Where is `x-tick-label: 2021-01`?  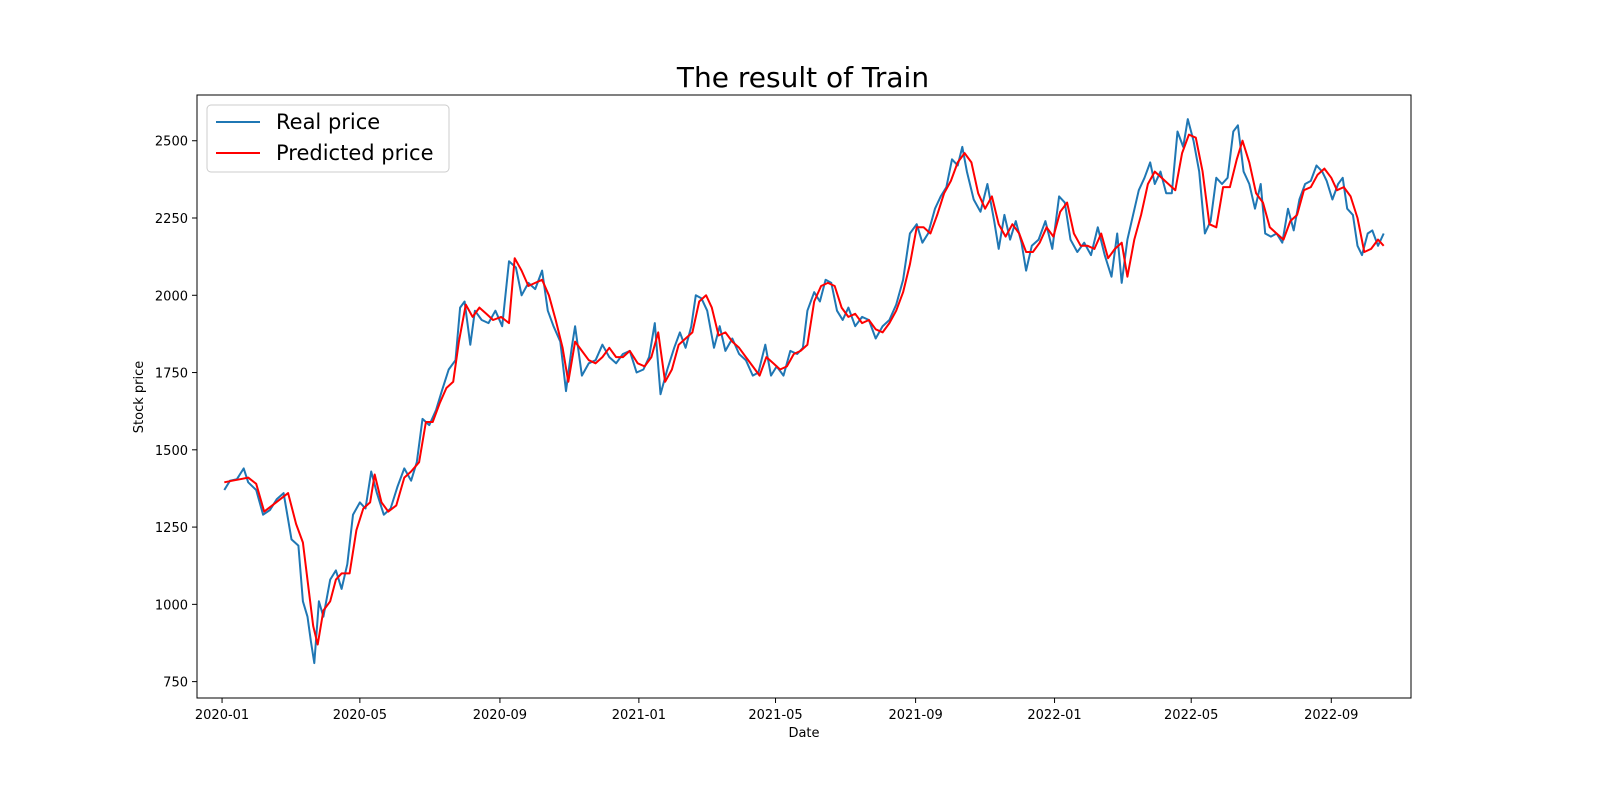 x-tick-label: 2021-01 is located at coordinates (639, 715).